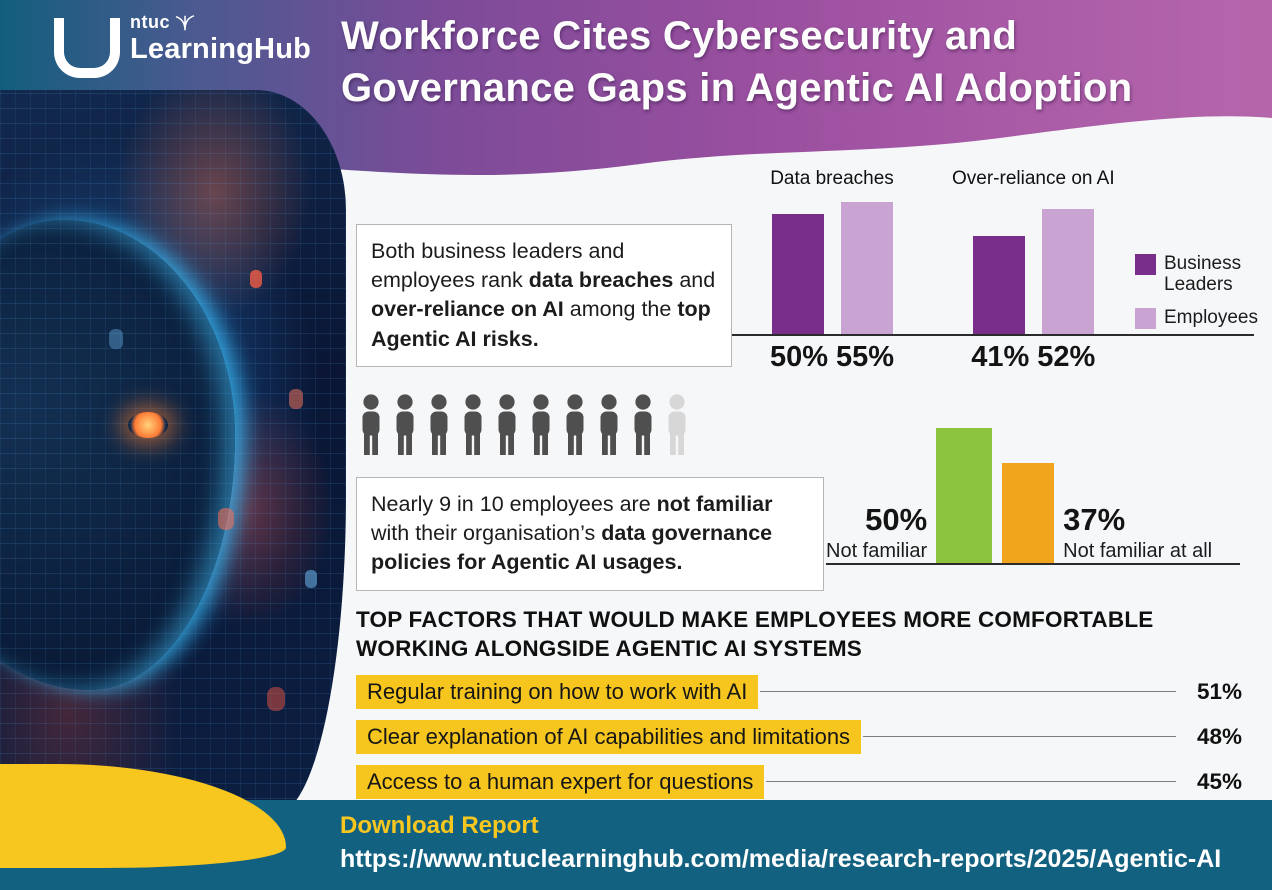 The image size is (1272, 890). I want to click on wheat-sheaf-icon, so click(185, 22).